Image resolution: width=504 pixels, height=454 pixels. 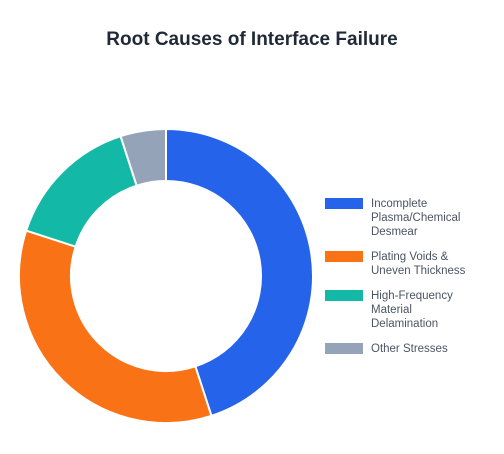 I want to click on legend-label-line: Plating Voids &, so click(x=410, y=257).